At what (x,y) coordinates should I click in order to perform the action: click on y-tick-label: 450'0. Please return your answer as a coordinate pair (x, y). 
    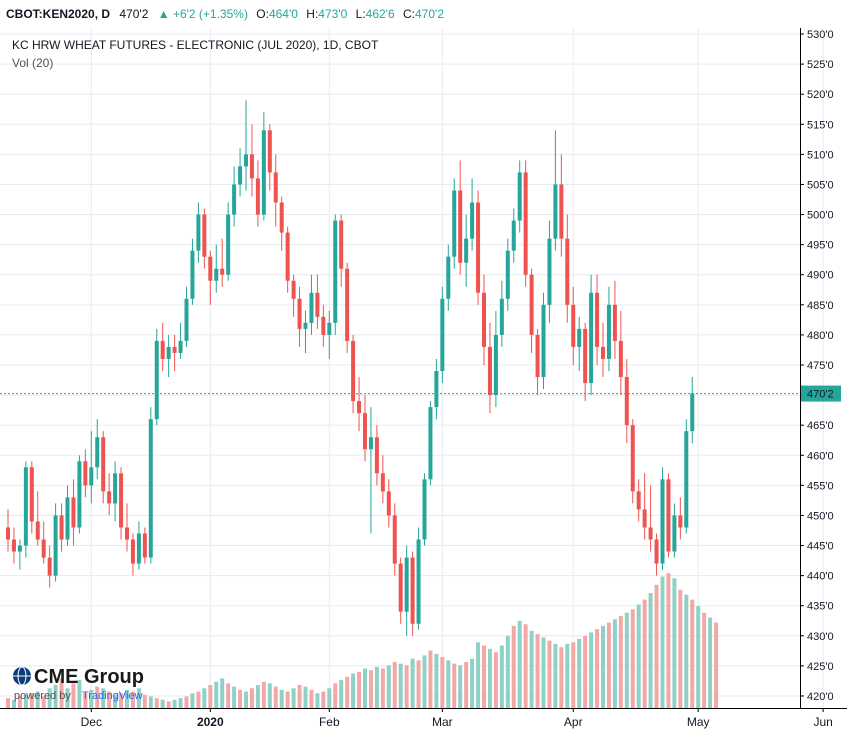
    Looking at the image, I should click on (820, 516).